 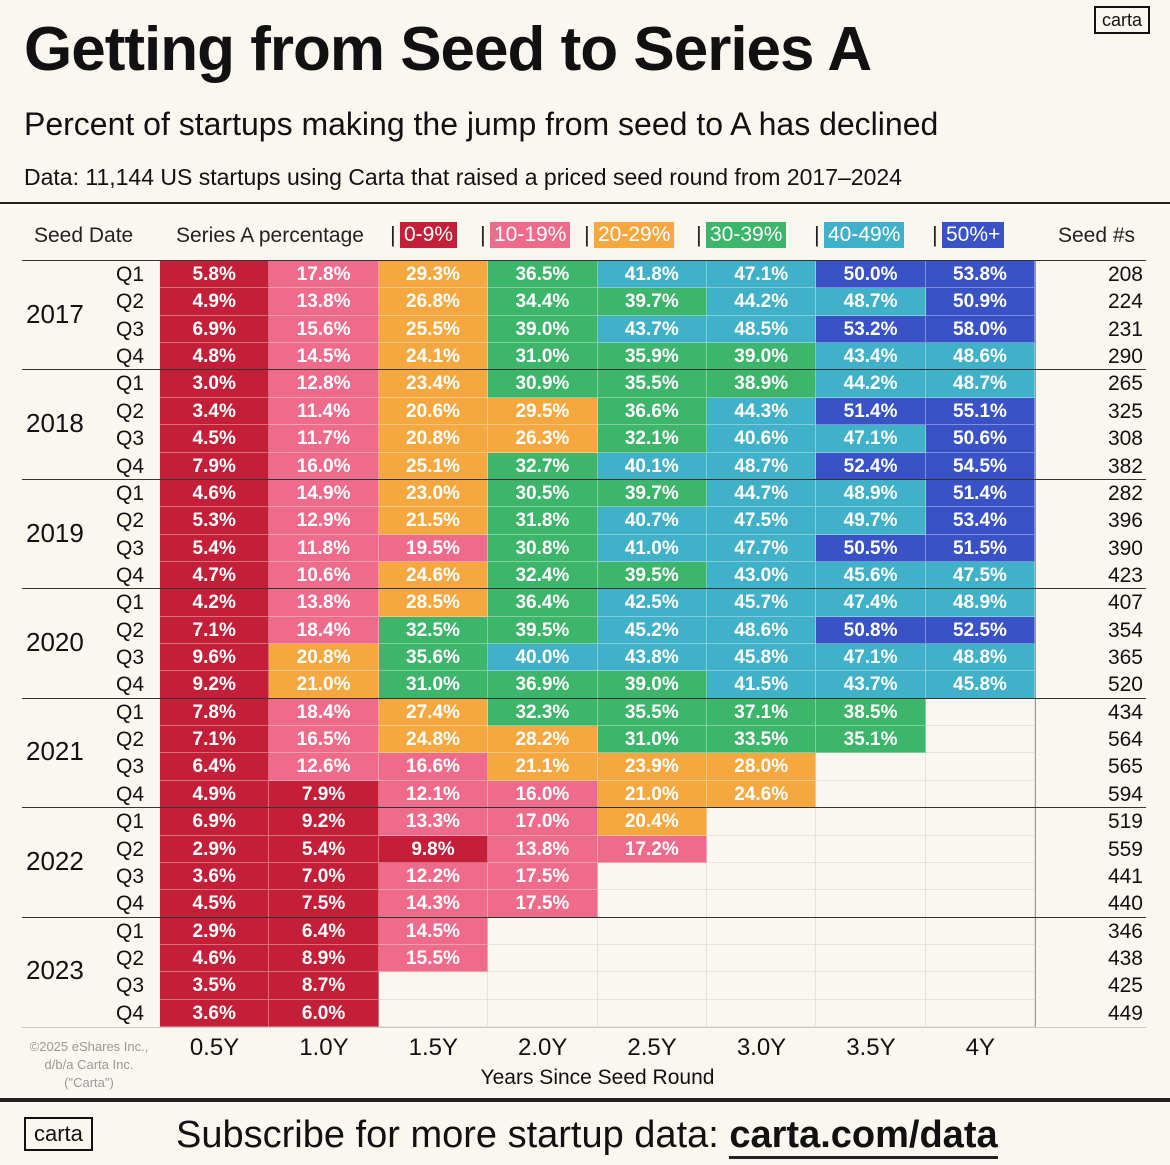 I want to click on heatmap-cell: 15.5%, so click(x=433, y=959).